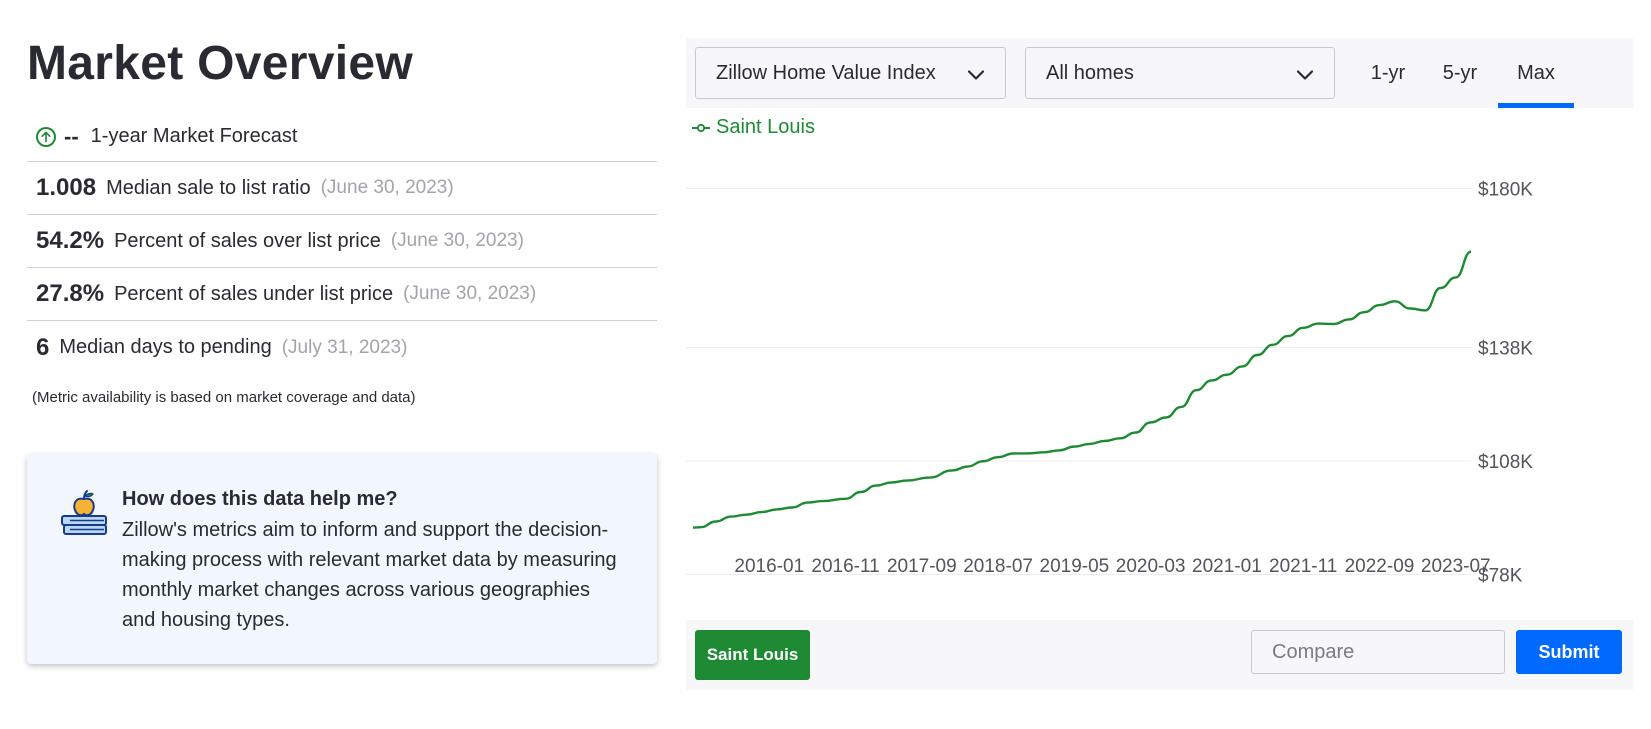  I want to click on index-select: Zillow Home Value Index, so click(850, 73).